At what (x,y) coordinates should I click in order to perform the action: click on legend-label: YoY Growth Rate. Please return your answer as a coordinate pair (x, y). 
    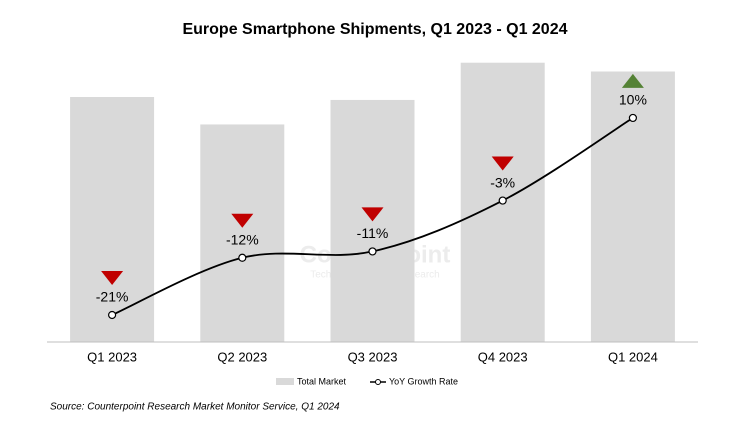
    Looking at the image, I should click on (423, 381).